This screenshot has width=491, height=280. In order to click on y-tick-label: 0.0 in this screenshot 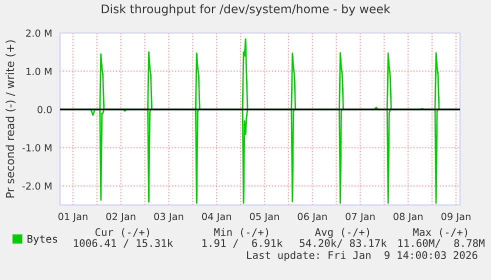, I will do `click(45, 110)`.